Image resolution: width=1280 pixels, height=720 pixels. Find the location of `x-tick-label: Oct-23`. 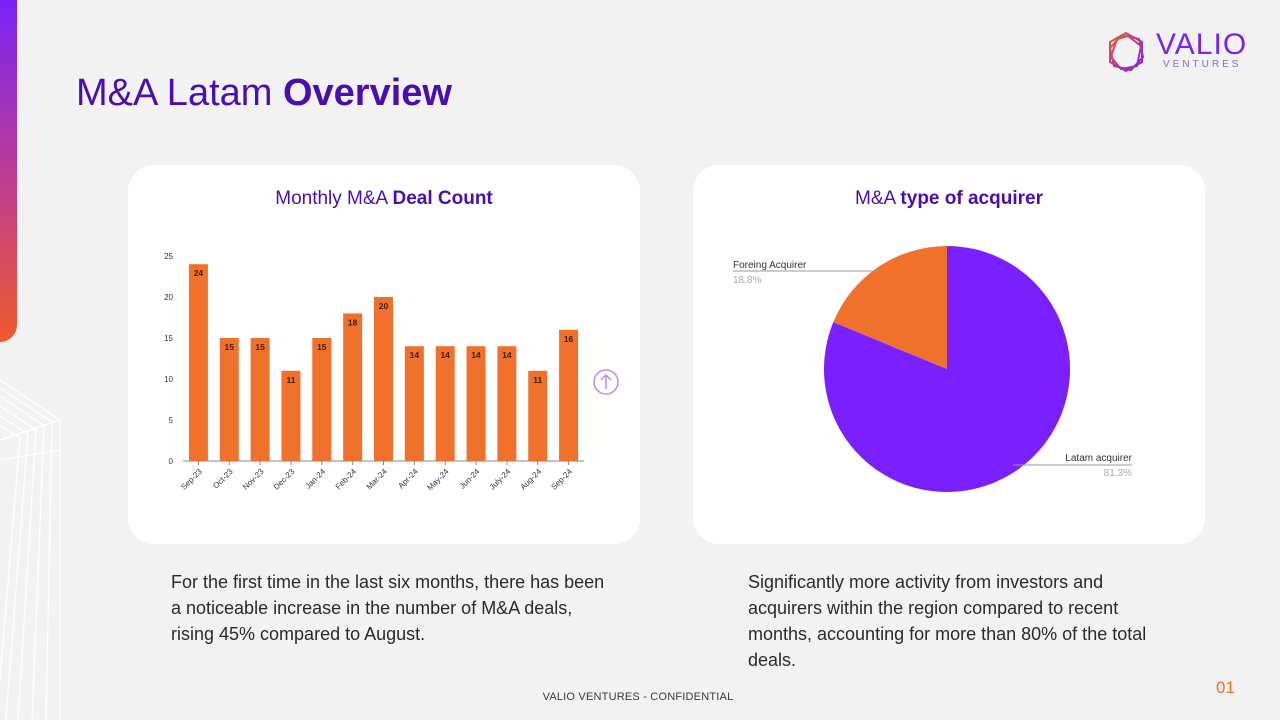

x-tick-label: Oct-23 is located at coordinates (223, 479).